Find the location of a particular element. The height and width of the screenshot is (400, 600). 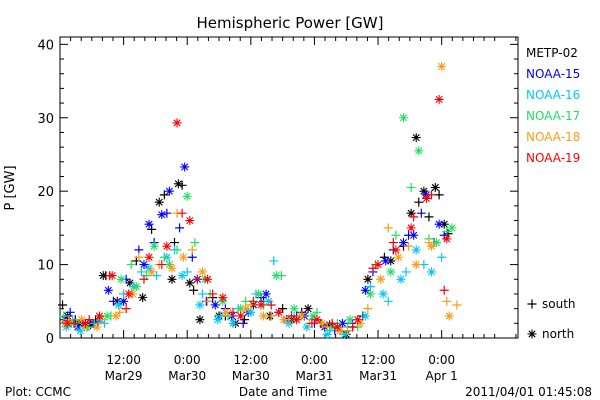

legend-entry: NOAA-17 is located at coordinates (553, 116).